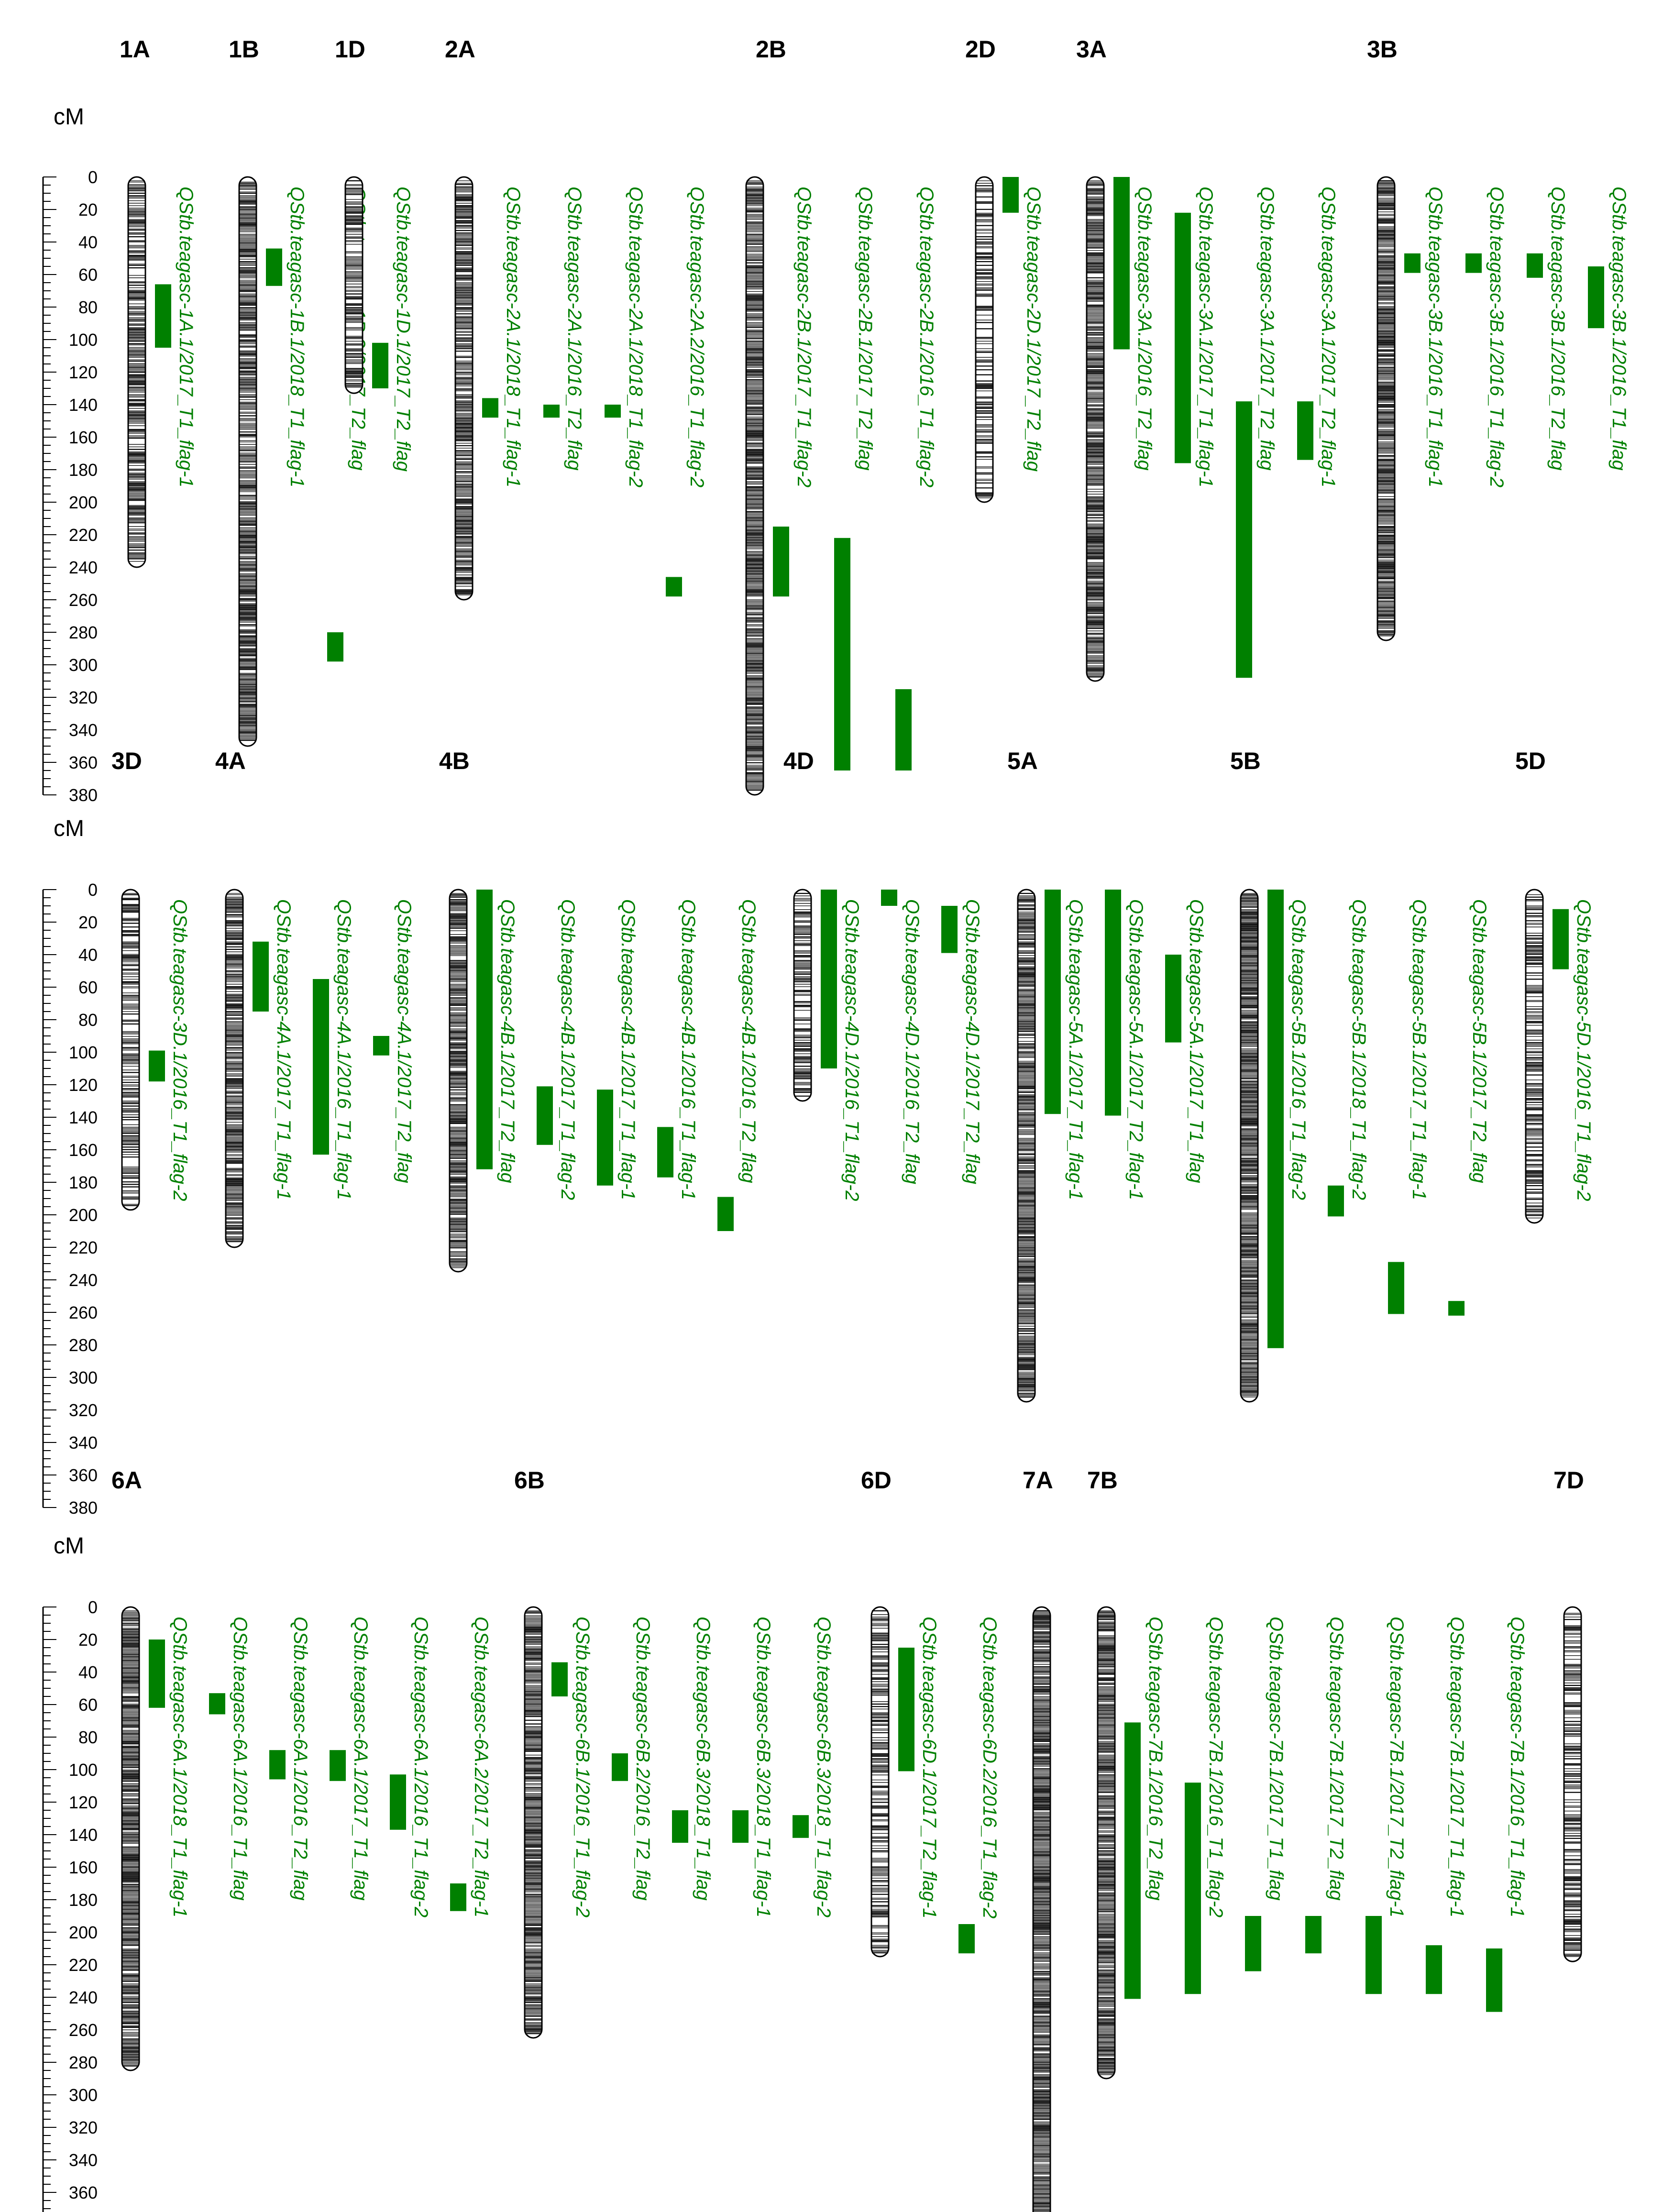 The height and width of the screenshot is (2212, 1674). Describe the element at coordinates (851, 1050) in the screenshot. I see `qtl-label: QStb.teagasc-4D.1/2016_T1_flag-2` at that location.